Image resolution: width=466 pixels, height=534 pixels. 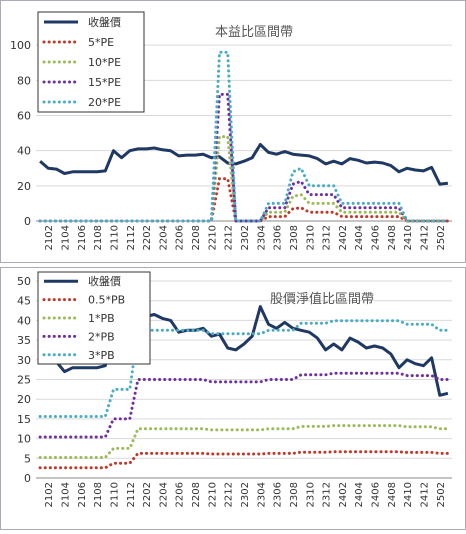 I want to click on annotation: 本益比區間帶, so click(x=254, y=32).